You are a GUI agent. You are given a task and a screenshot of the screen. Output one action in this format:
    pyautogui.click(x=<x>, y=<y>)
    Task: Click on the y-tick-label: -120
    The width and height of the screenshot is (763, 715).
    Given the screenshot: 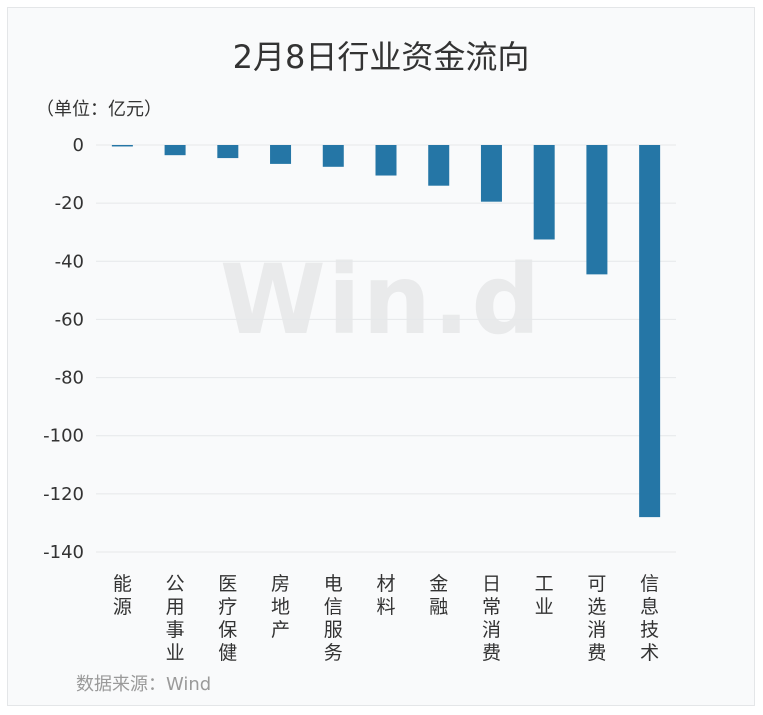 What is the action you would take?
    pyautogui.click(x=63, y=494)
    